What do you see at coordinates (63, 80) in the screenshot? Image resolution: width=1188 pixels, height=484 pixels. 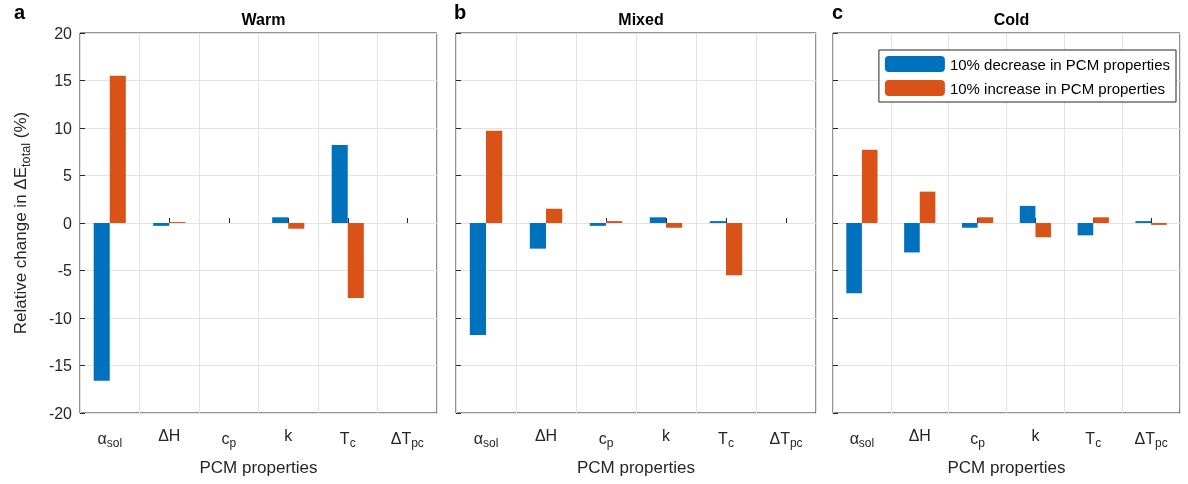 I see `y-tick-label: 15` at bounding box center [63, 80].